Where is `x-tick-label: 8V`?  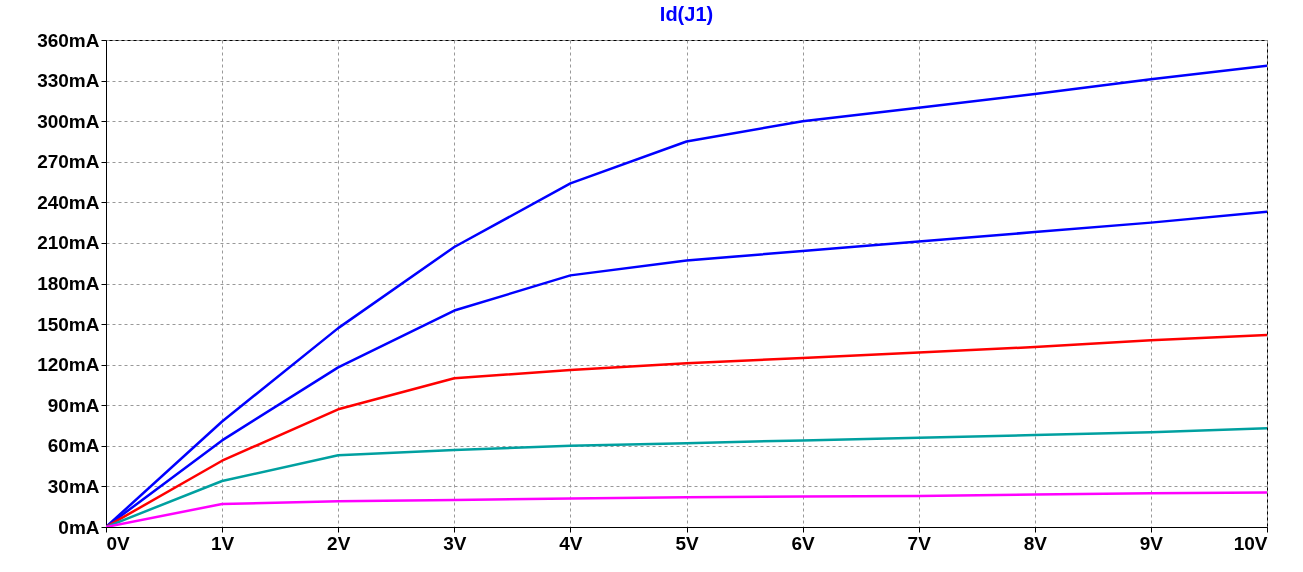 x-tick-label: 8V is located at coordinates (1035, 543).